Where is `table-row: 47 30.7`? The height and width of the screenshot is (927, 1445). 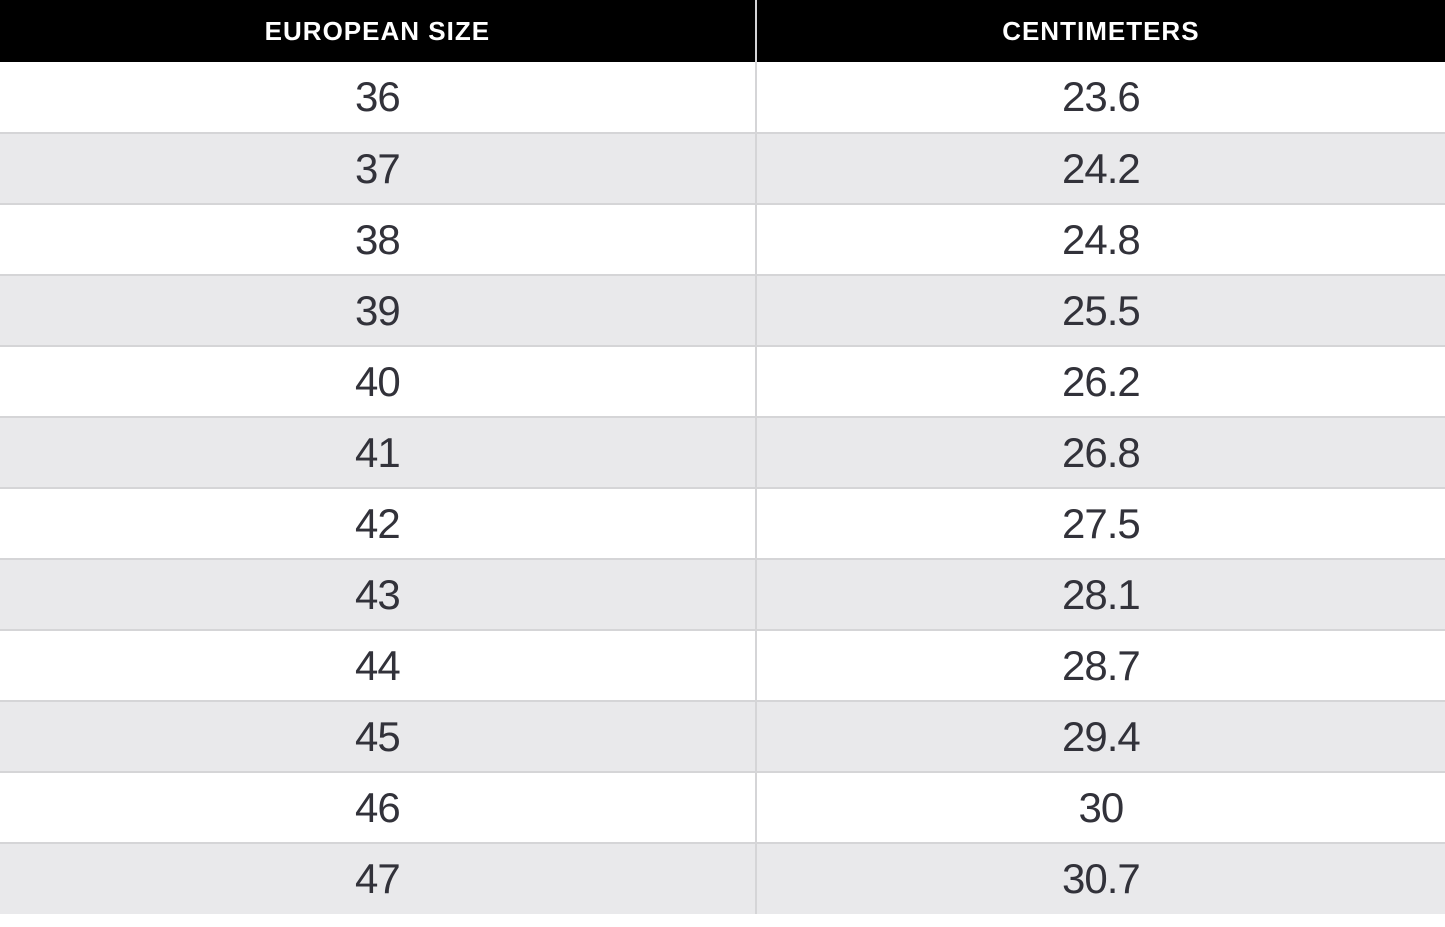
table-row: 47 30.7 is located at coordinates (722, 878).